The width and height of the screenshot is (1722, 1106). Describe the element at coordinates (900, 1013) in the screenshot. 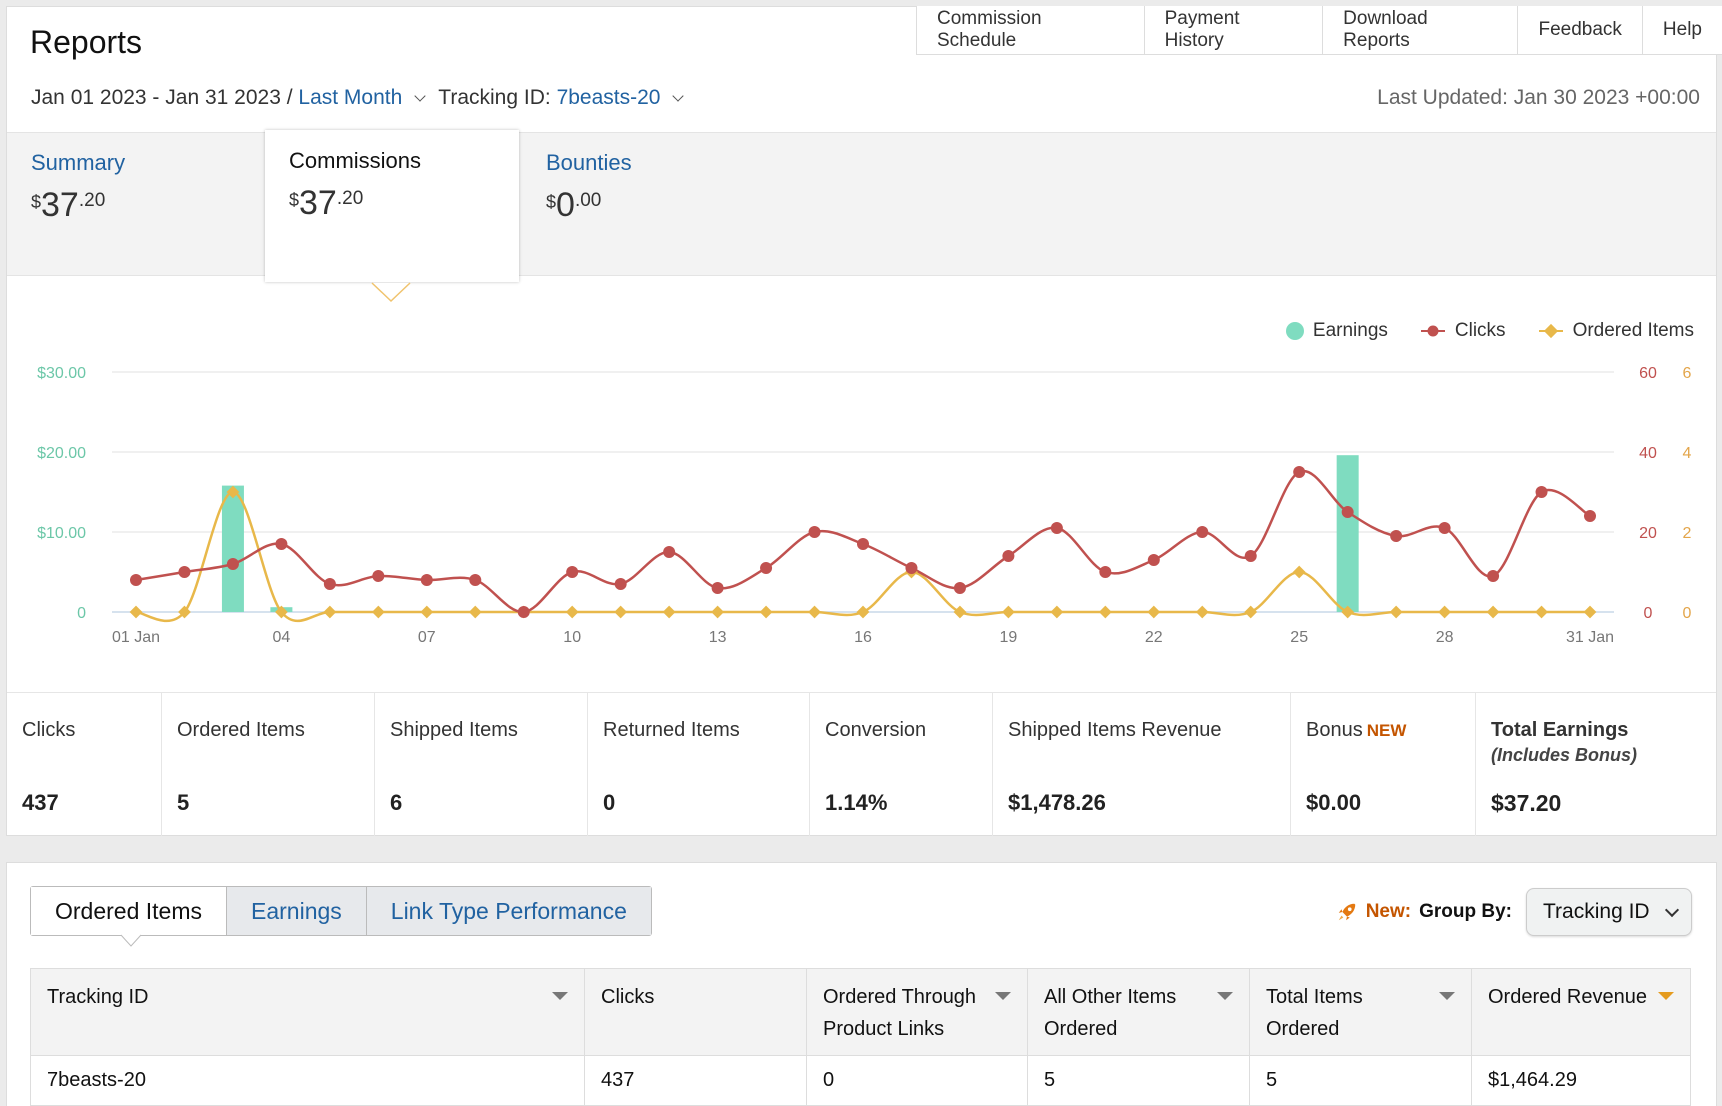

I see `column-label: Ordered Through Product Links` at that location.